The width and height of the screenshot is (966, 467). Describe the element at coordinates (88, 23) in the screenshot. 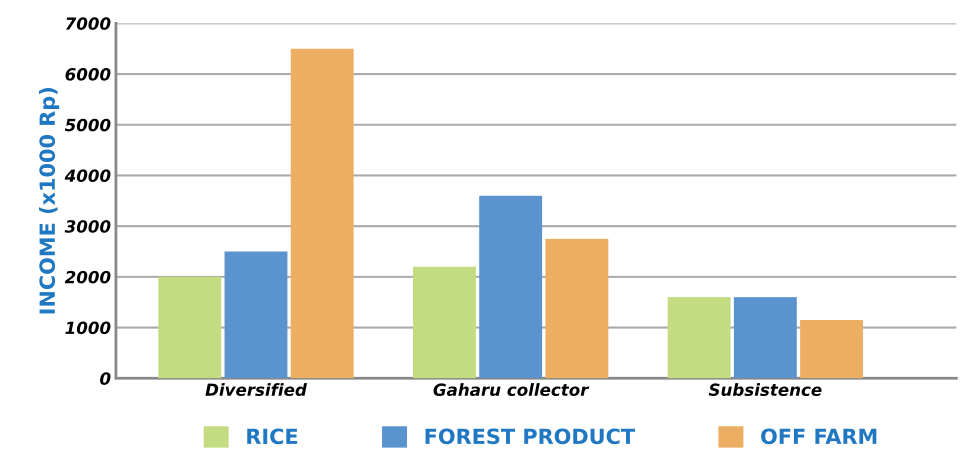

I see `y-tick-label: 7000` at that location.